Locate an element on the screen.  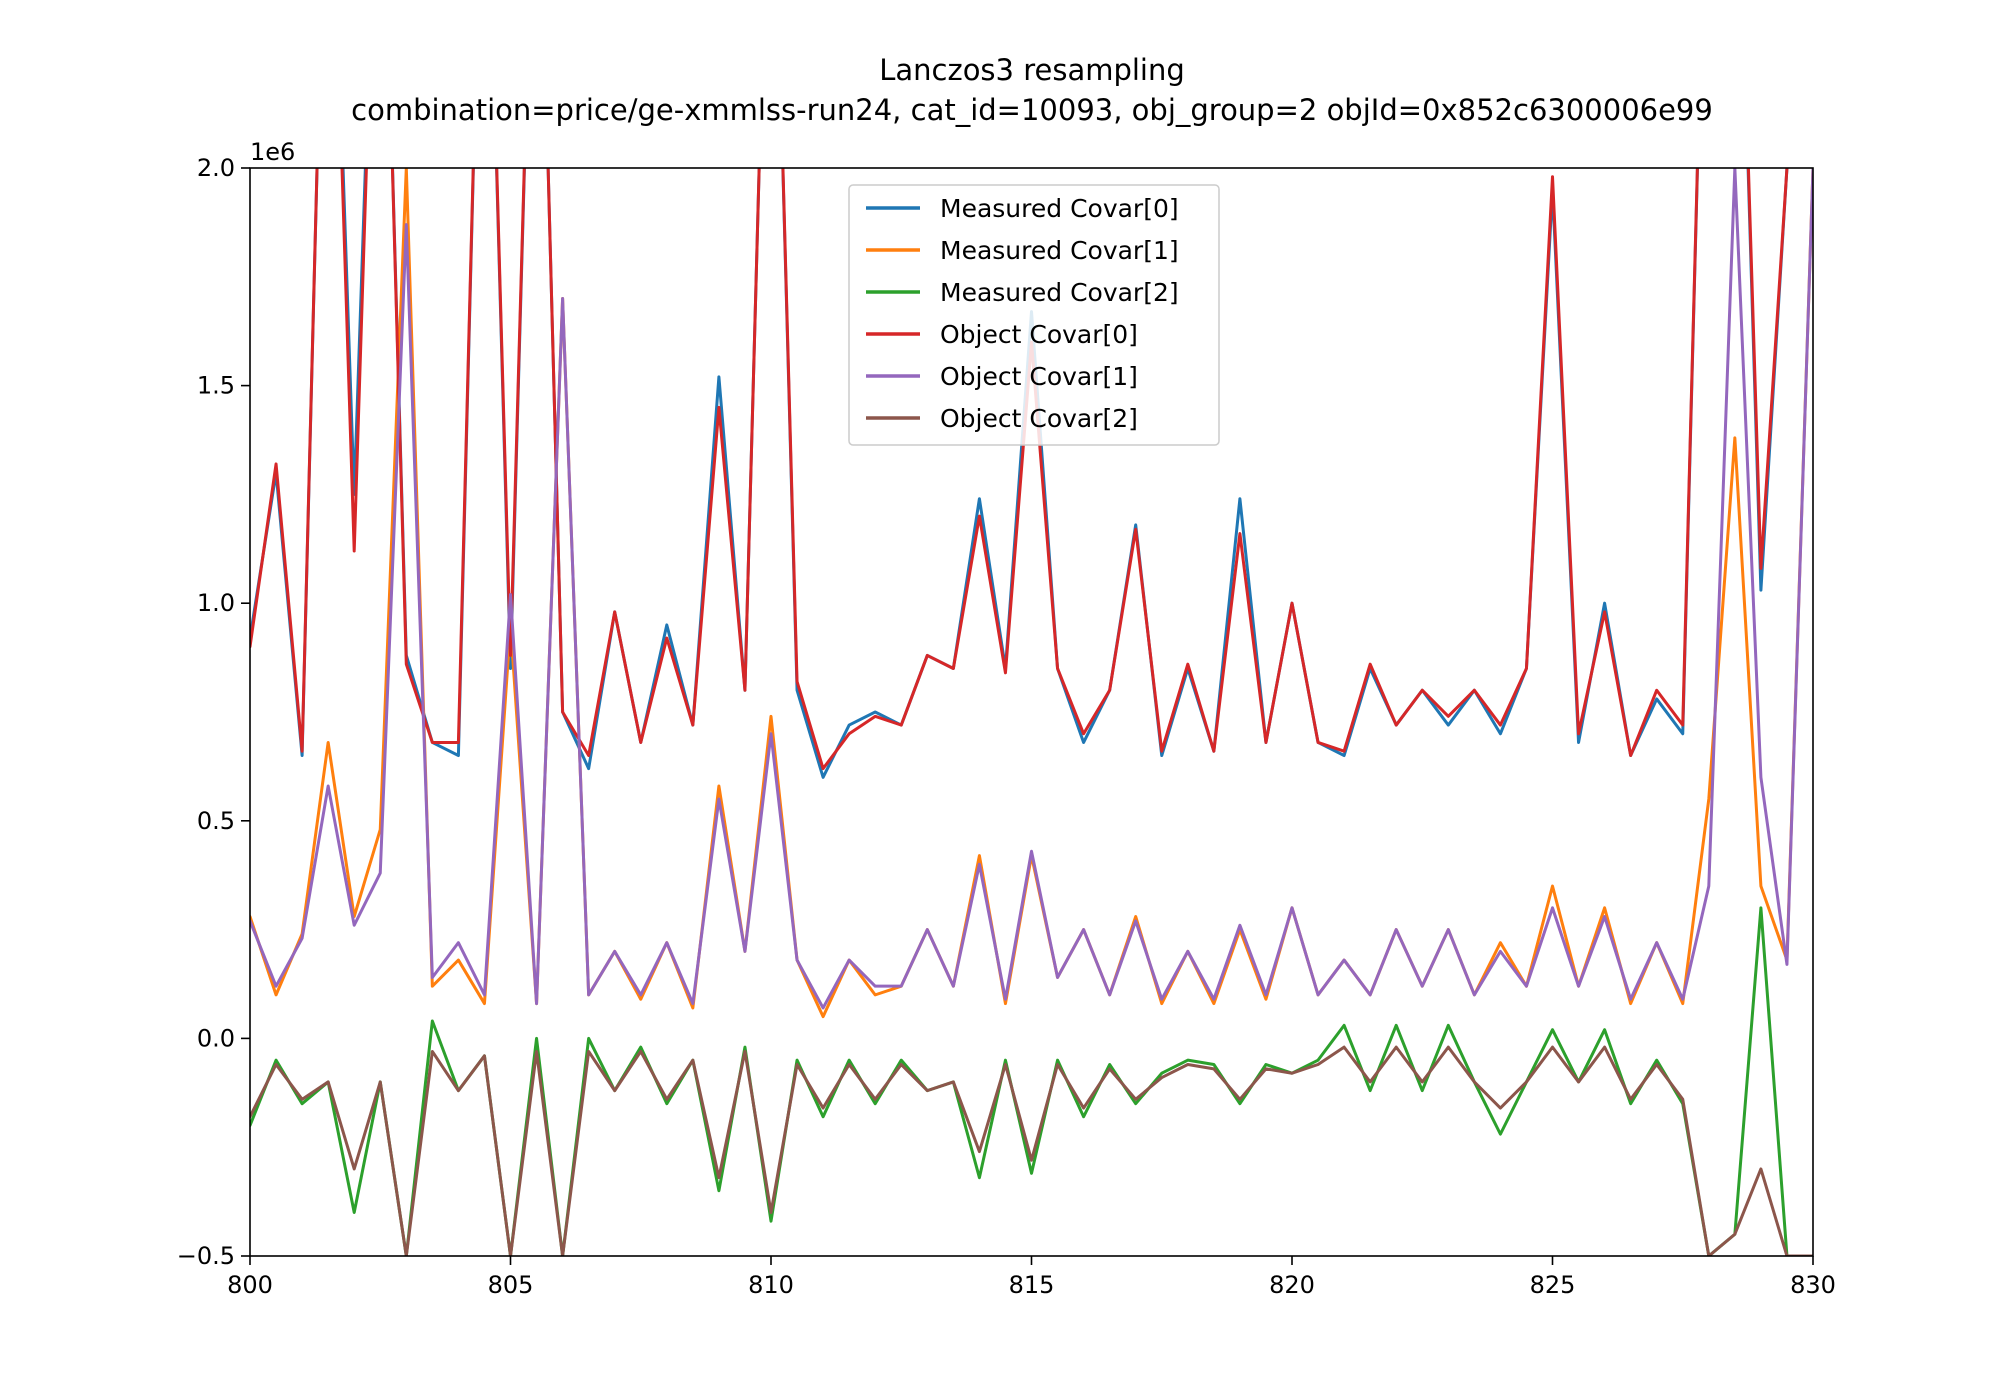
y-tick-label: 1.0 is located at coordinates (216, 603).